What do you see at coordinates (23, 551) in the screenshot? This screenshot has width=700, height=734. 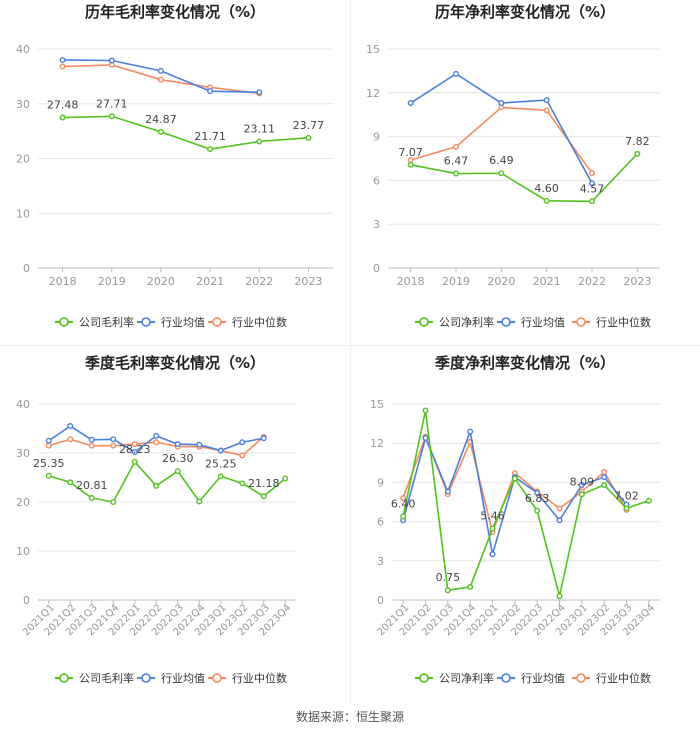 I see `y-tick-label: 10` at bounding box center [23, 551].